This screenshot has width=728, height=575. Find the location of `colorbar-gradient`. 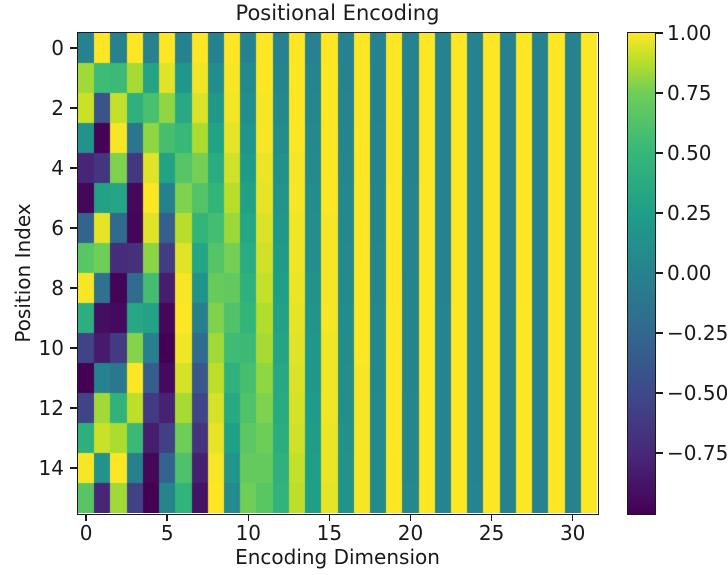

colorbar-gradient is located at coordinates (641, 273).